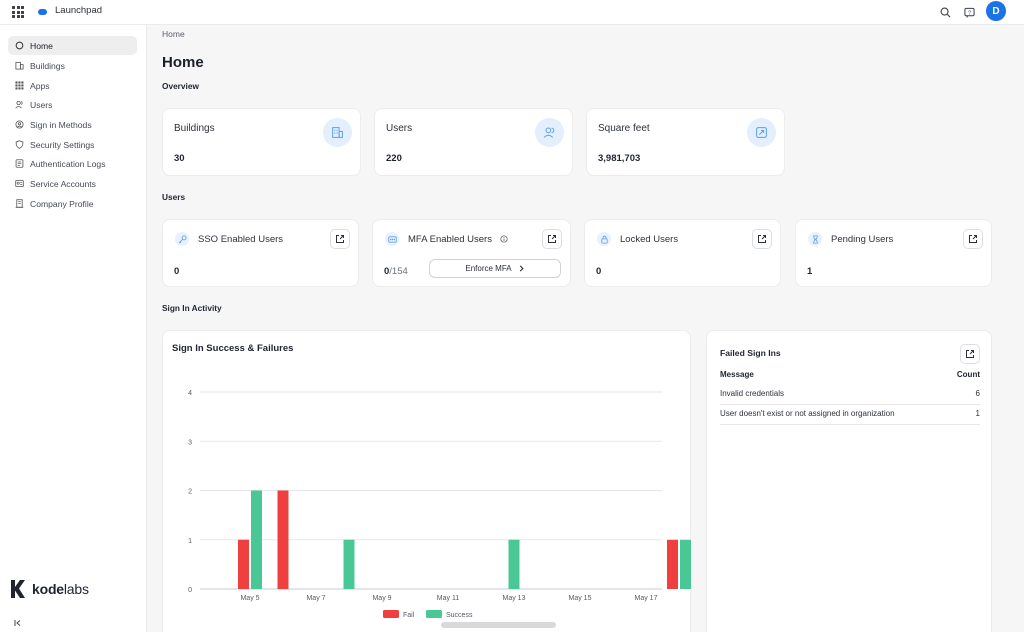 This screenshot has height=632, width=1024. I want to click on column-header-message: Message, so click(737, 374).